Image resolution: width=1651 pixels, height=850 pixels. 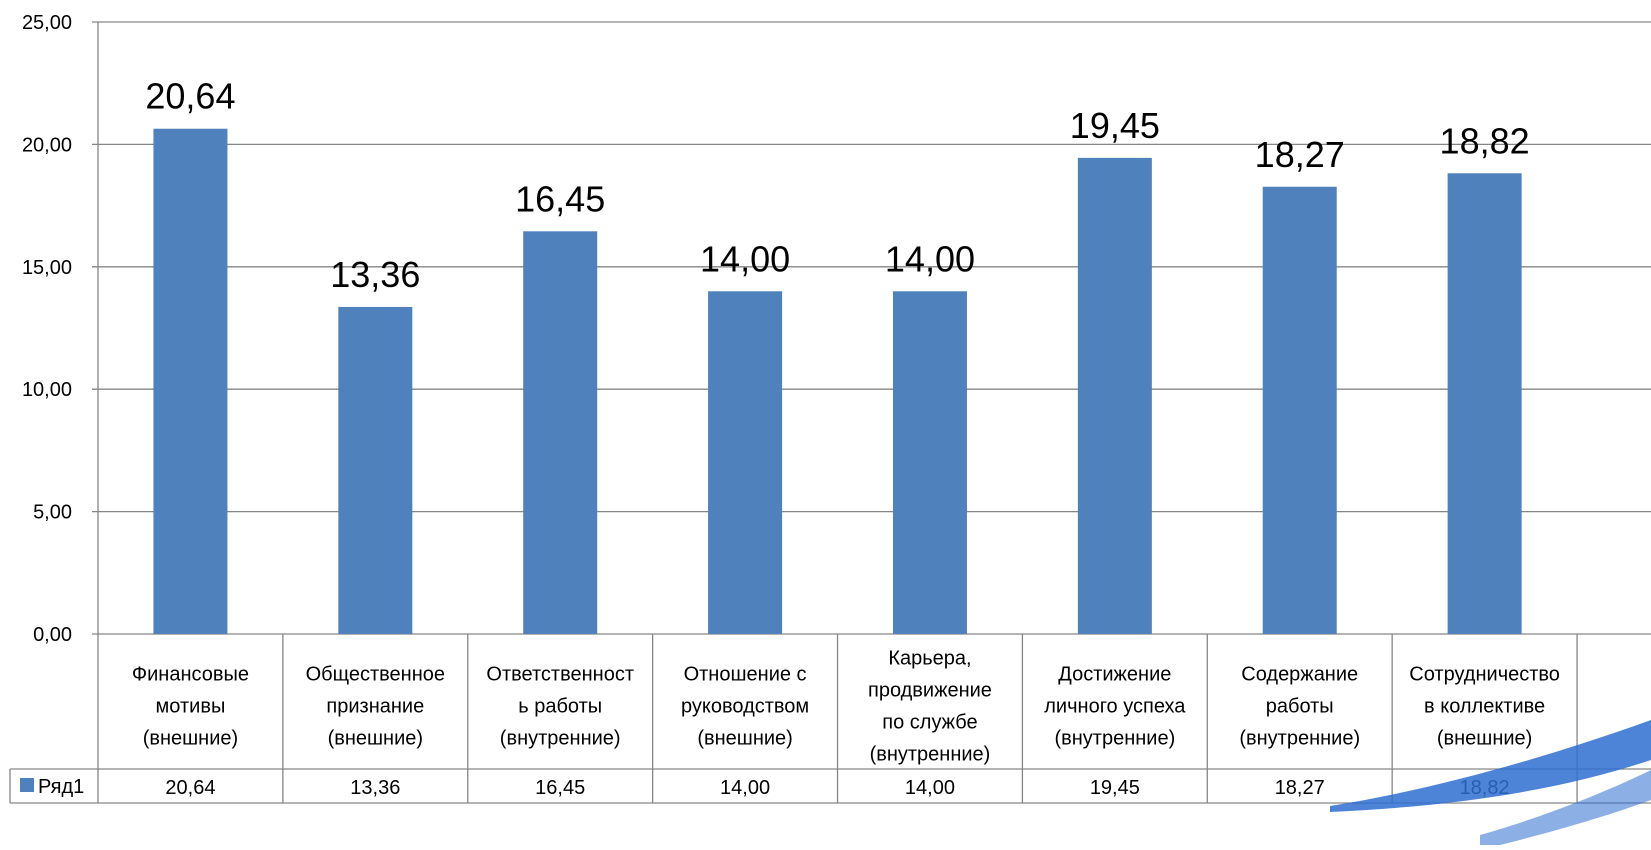 What do you see at coordinates (191, 707) in the screenshot?
I see `category-label: мотивы` at bounding box center [191, 707].